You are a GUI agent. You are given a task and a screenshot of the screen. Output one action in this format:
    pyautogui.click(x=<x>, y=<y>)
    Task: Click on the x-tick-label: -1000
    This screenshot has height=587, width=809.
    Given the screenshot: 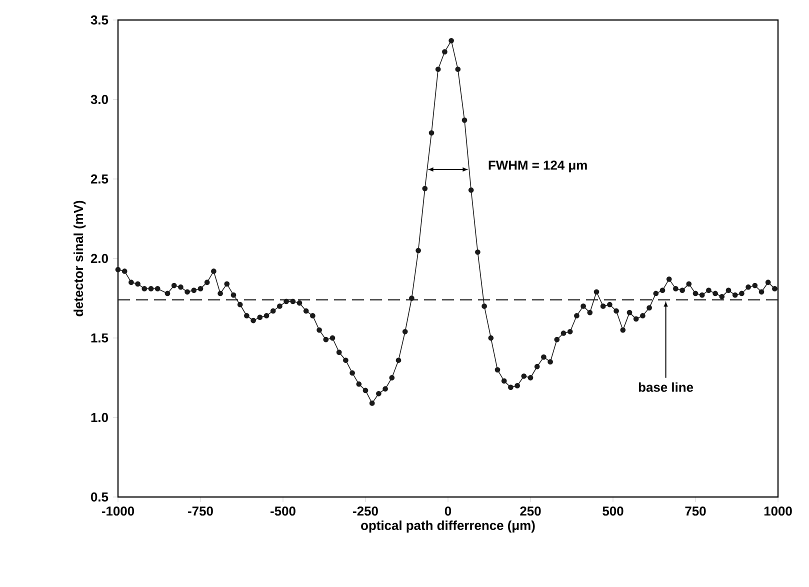 What is the action you would take?
    pyautogui.click(x=118, y=511)
    